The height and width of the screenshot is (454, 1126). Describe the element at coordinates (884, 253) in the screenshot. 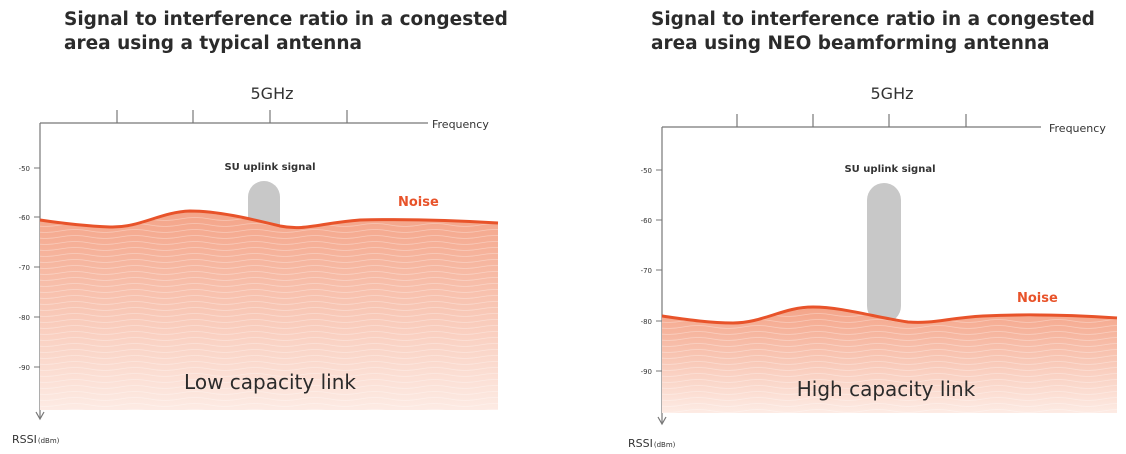

I see `su-uplink-signal` at that location.